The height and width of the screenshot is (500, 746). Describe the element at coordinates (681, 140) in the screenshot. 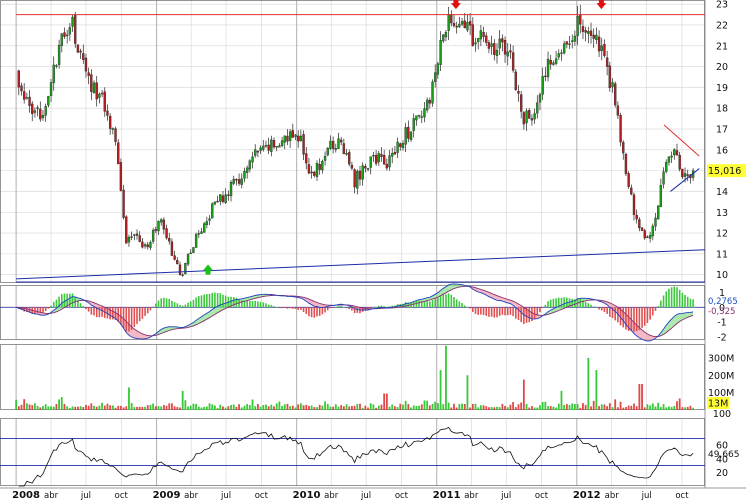

I see `triangle-upper-line` at that location.